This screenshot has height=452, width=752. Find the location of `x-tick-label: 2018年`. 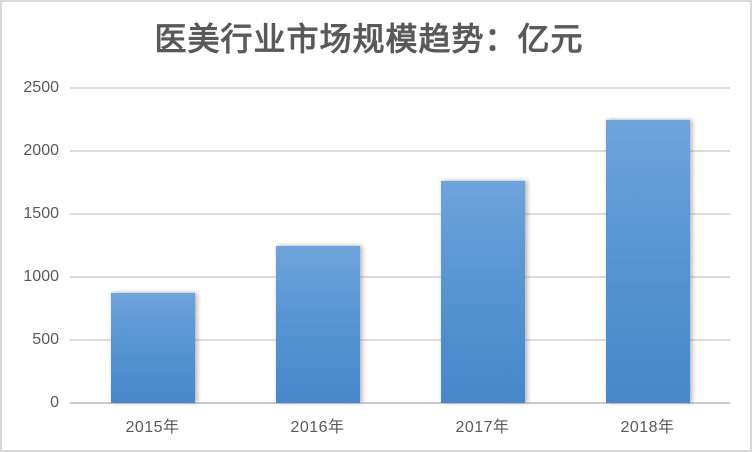

x-tick-label: 2018年 is located at coordinates (647, 427).